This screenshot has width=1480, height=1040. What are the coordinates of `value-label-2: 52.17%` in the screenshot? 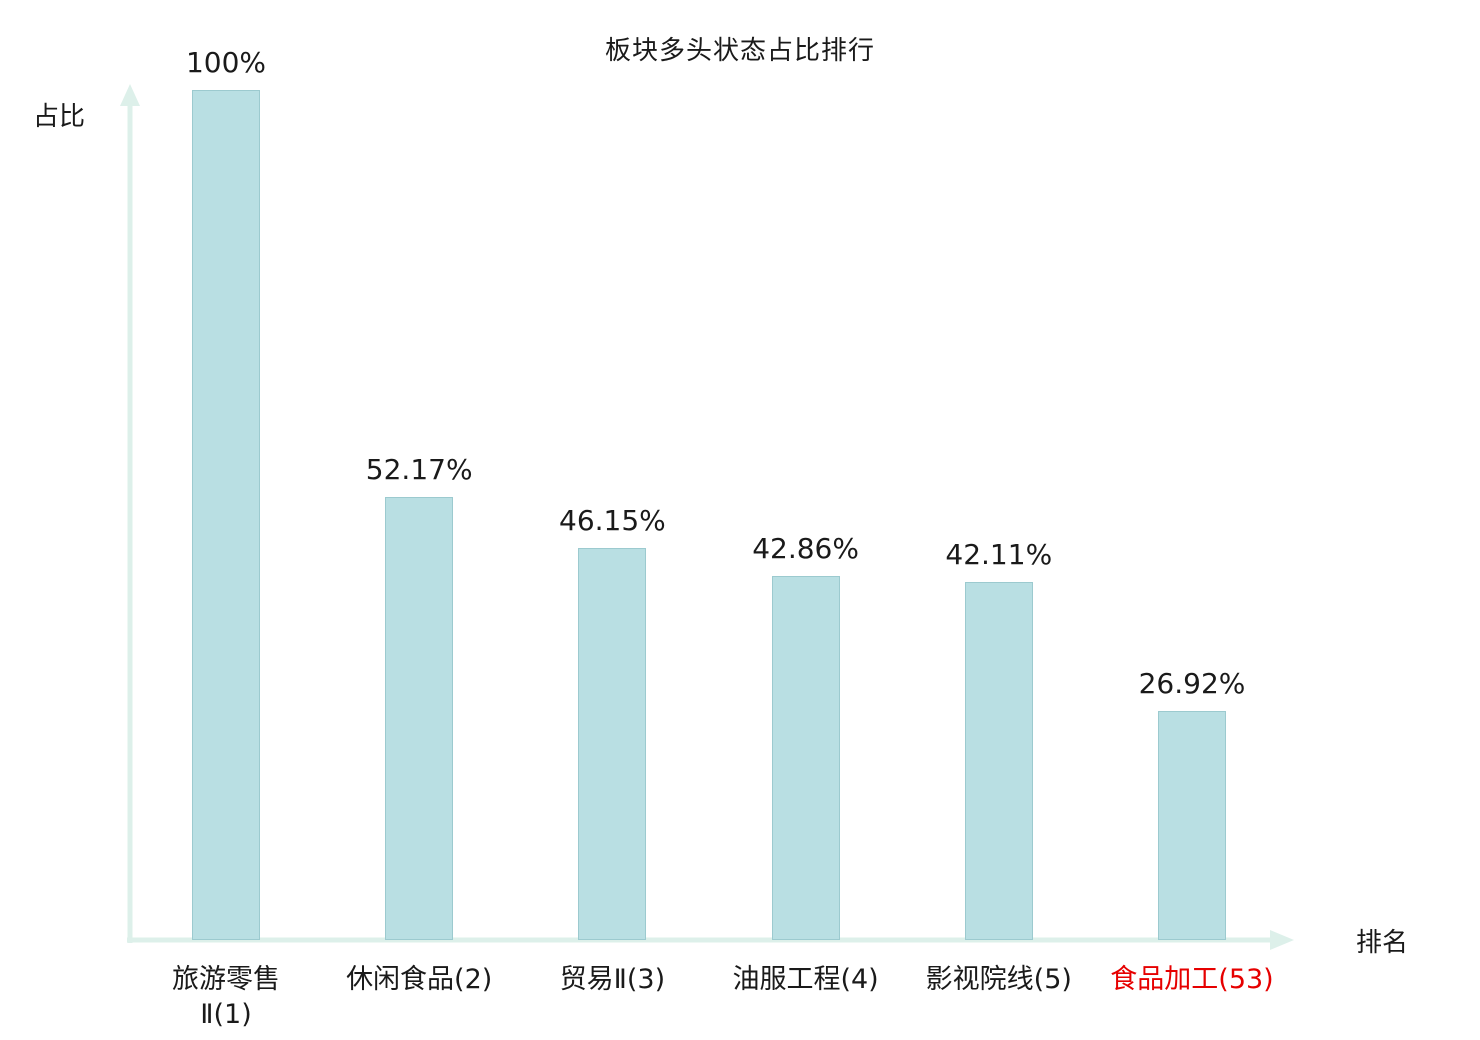 It's located at (419, 469).